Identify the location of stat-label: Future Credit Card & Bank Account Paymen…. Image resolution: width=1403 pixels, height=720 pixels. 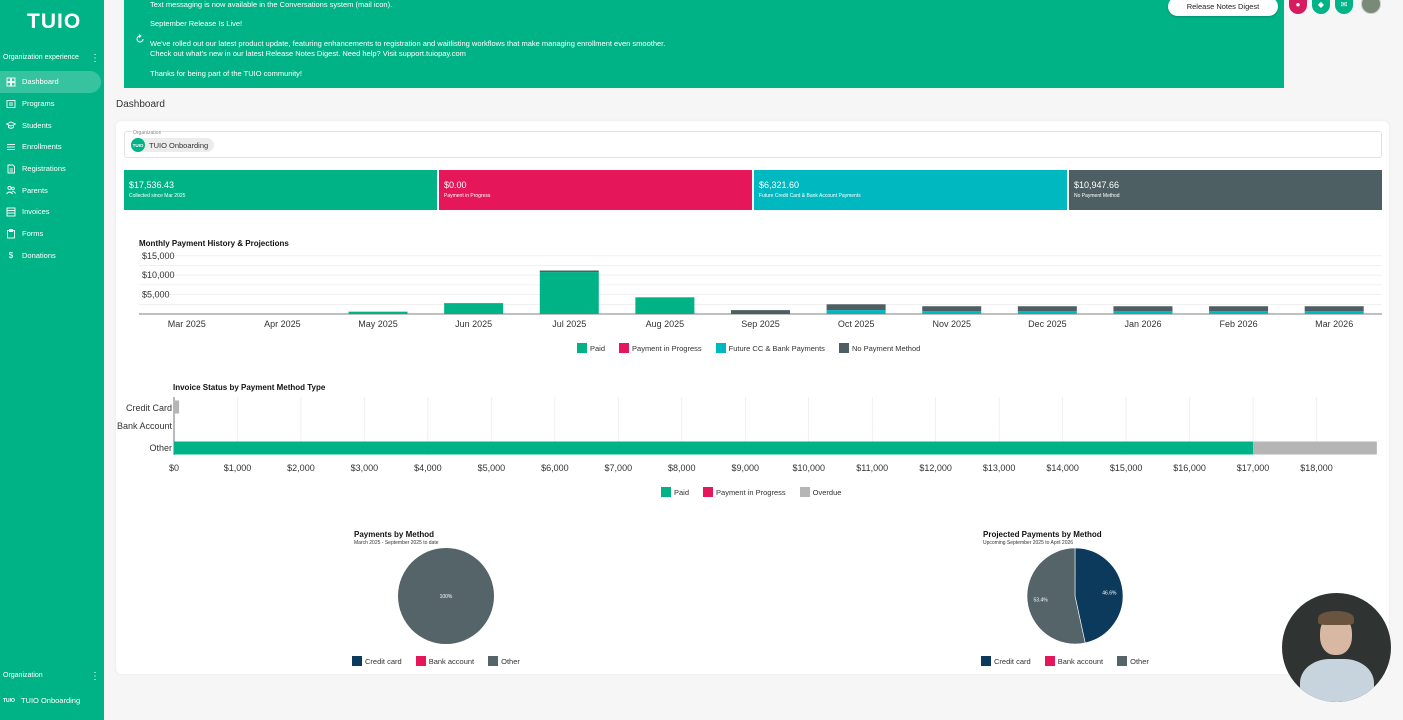
(810, 196).